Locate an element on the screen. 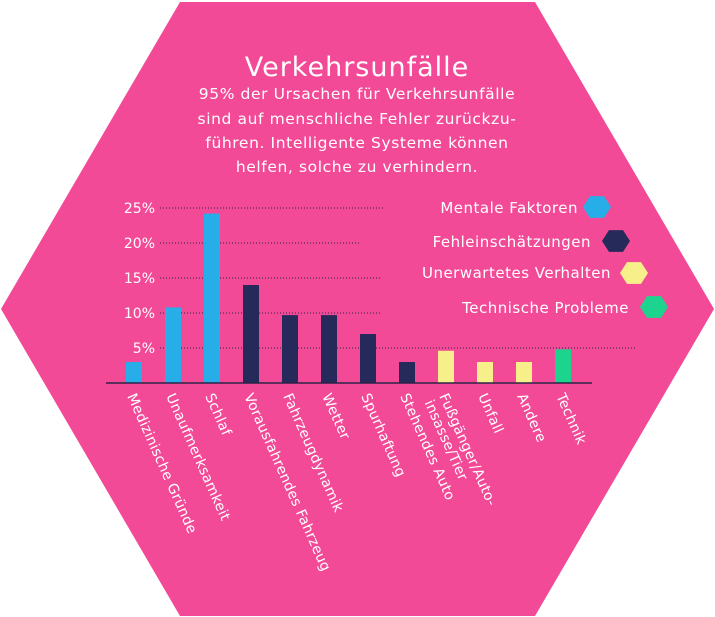  legend-label-0: Mentale Faktoren is located at coordinates (509, 208).